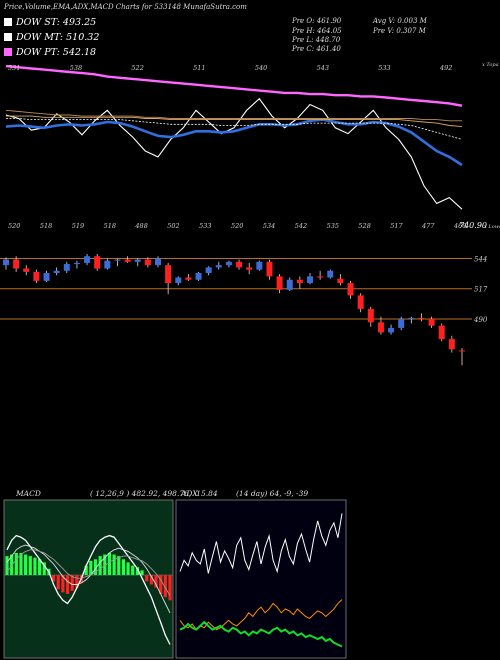 The image size is (500, 660). What do you see at coordinates (189, 493) in the screenshot?
I see `adx-title: ADX` at bounding box center [189, 493].